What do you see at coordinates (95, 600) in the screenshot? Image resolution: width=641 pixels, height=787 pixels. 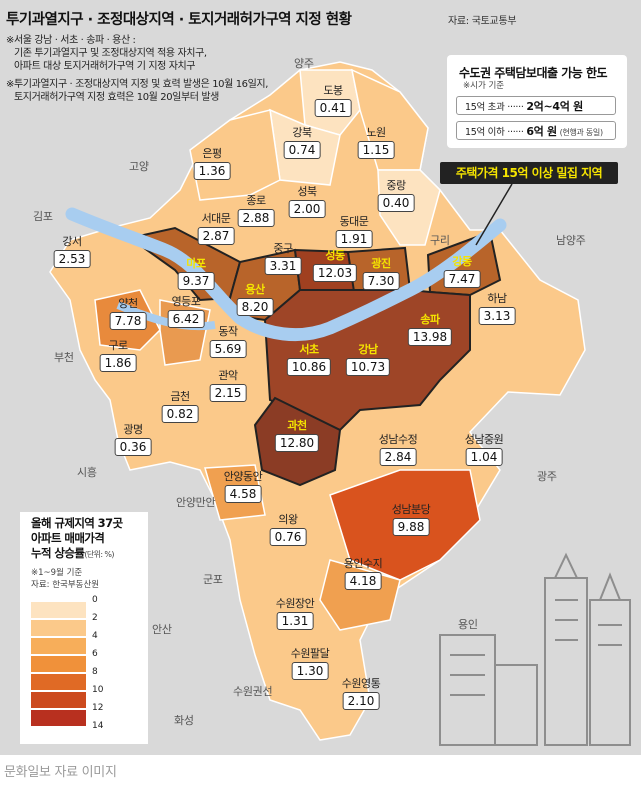 I see `legend-tick: 0` at bounding box center [95, 600].